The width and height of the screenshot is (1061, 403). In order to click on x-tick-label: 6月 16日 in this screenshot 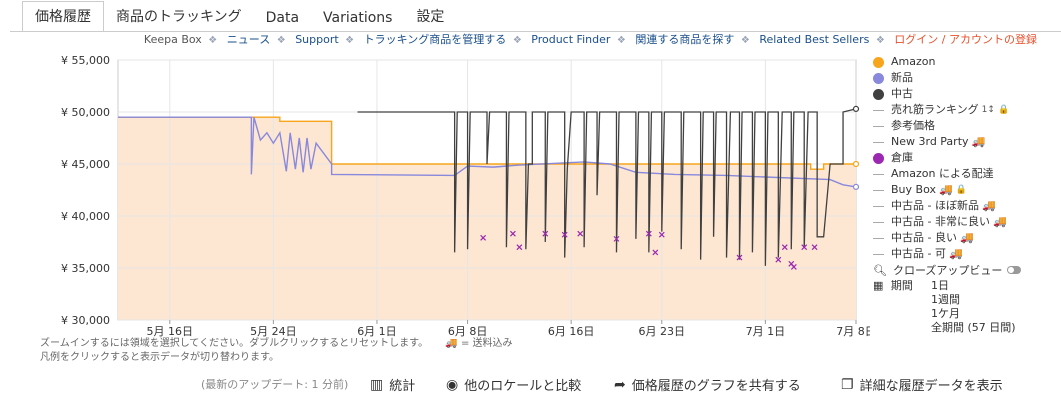, I will do `click(571, 331)`.